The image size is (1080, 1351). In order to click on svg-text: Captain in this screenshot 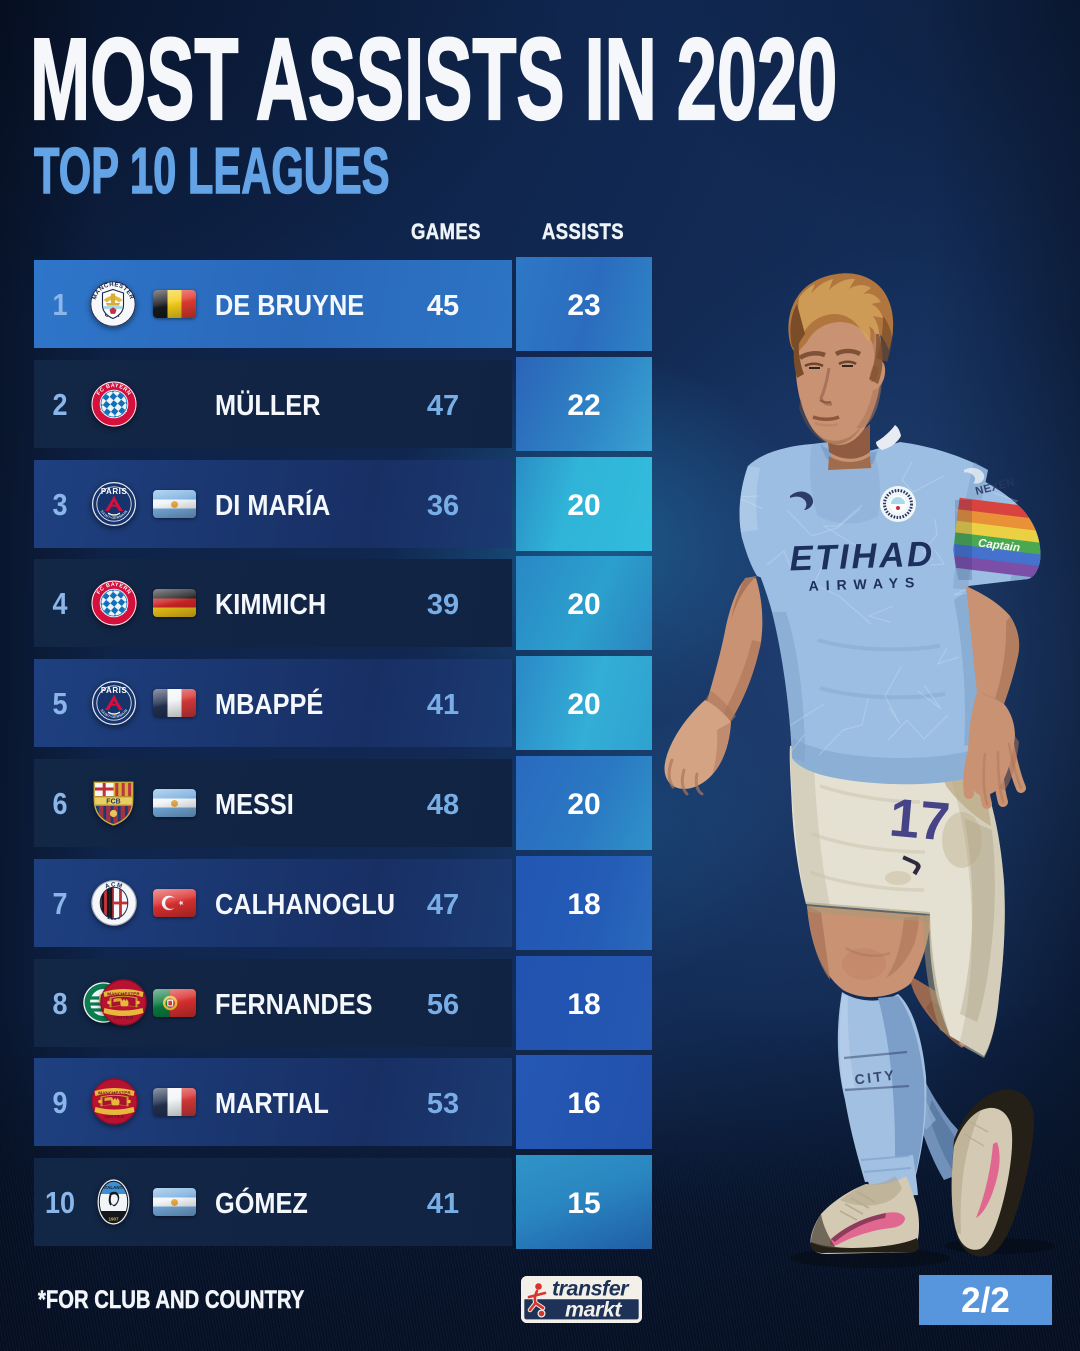, I will do `click(998, 545)`.